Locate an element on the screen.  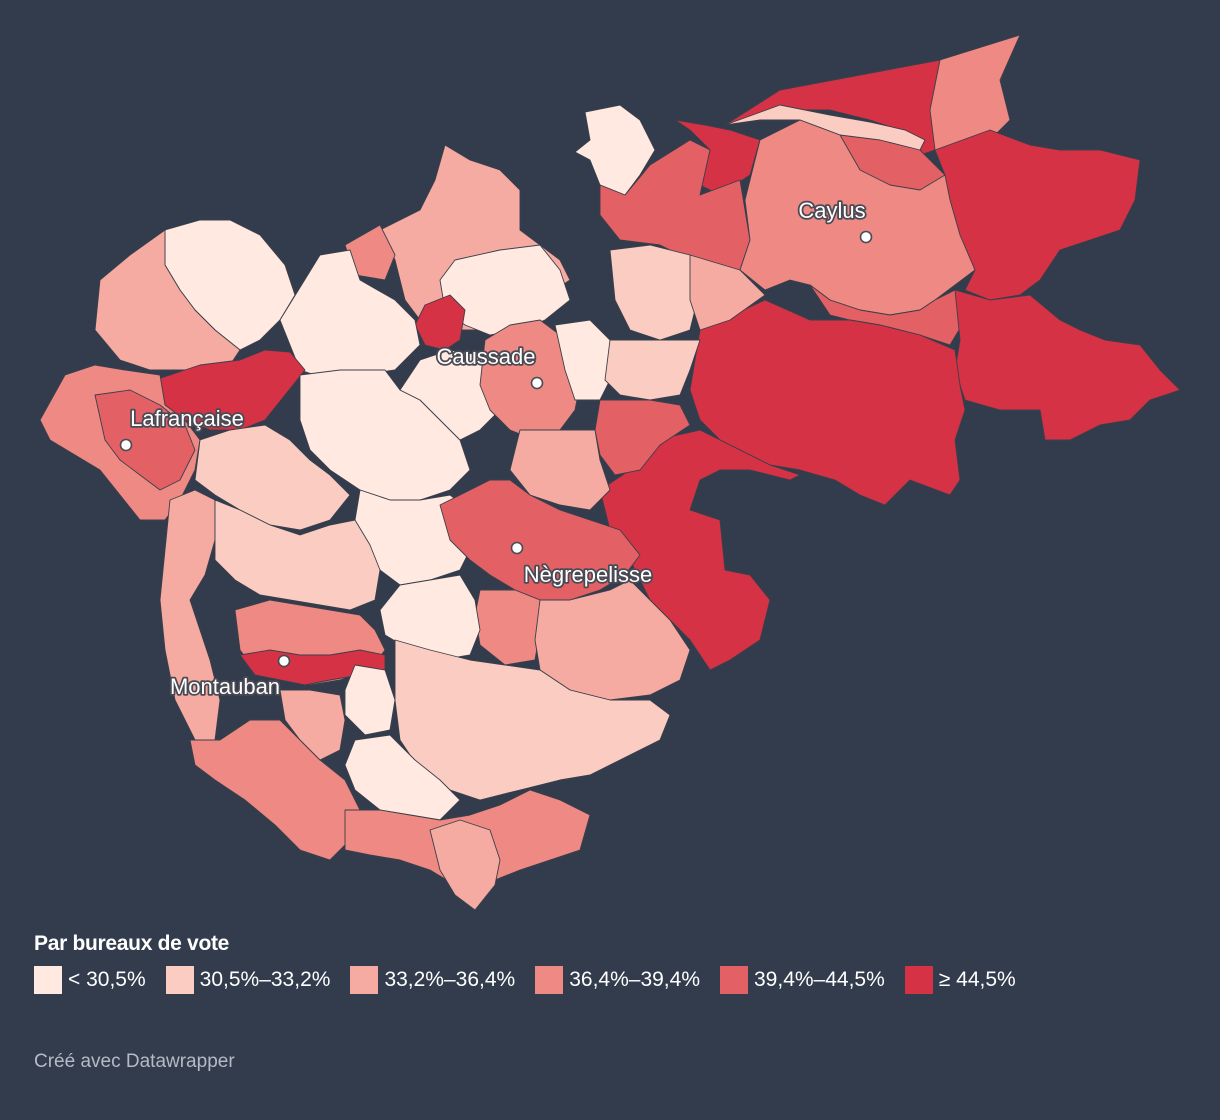
legend-item: < 30,5% is located at coordinates (90, 980).